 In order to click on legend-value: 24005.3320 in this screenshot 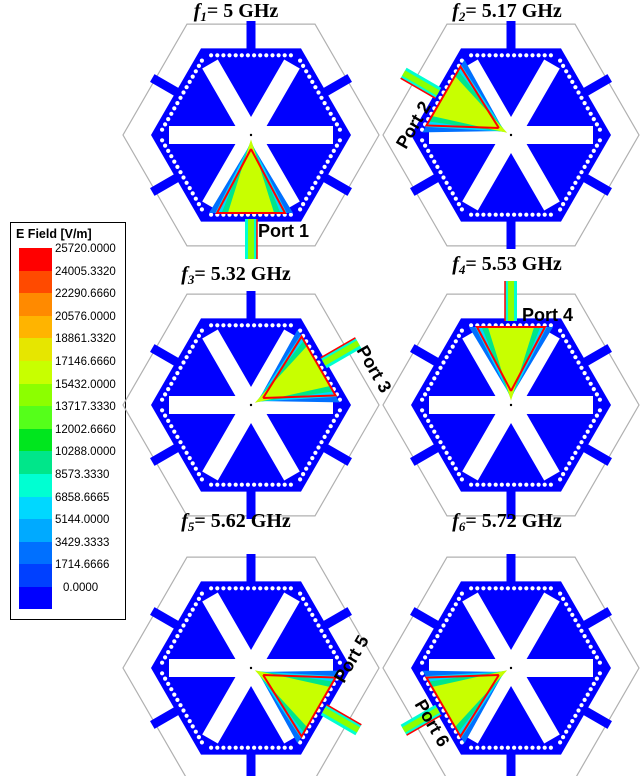, I will do `click(85, 271)`.